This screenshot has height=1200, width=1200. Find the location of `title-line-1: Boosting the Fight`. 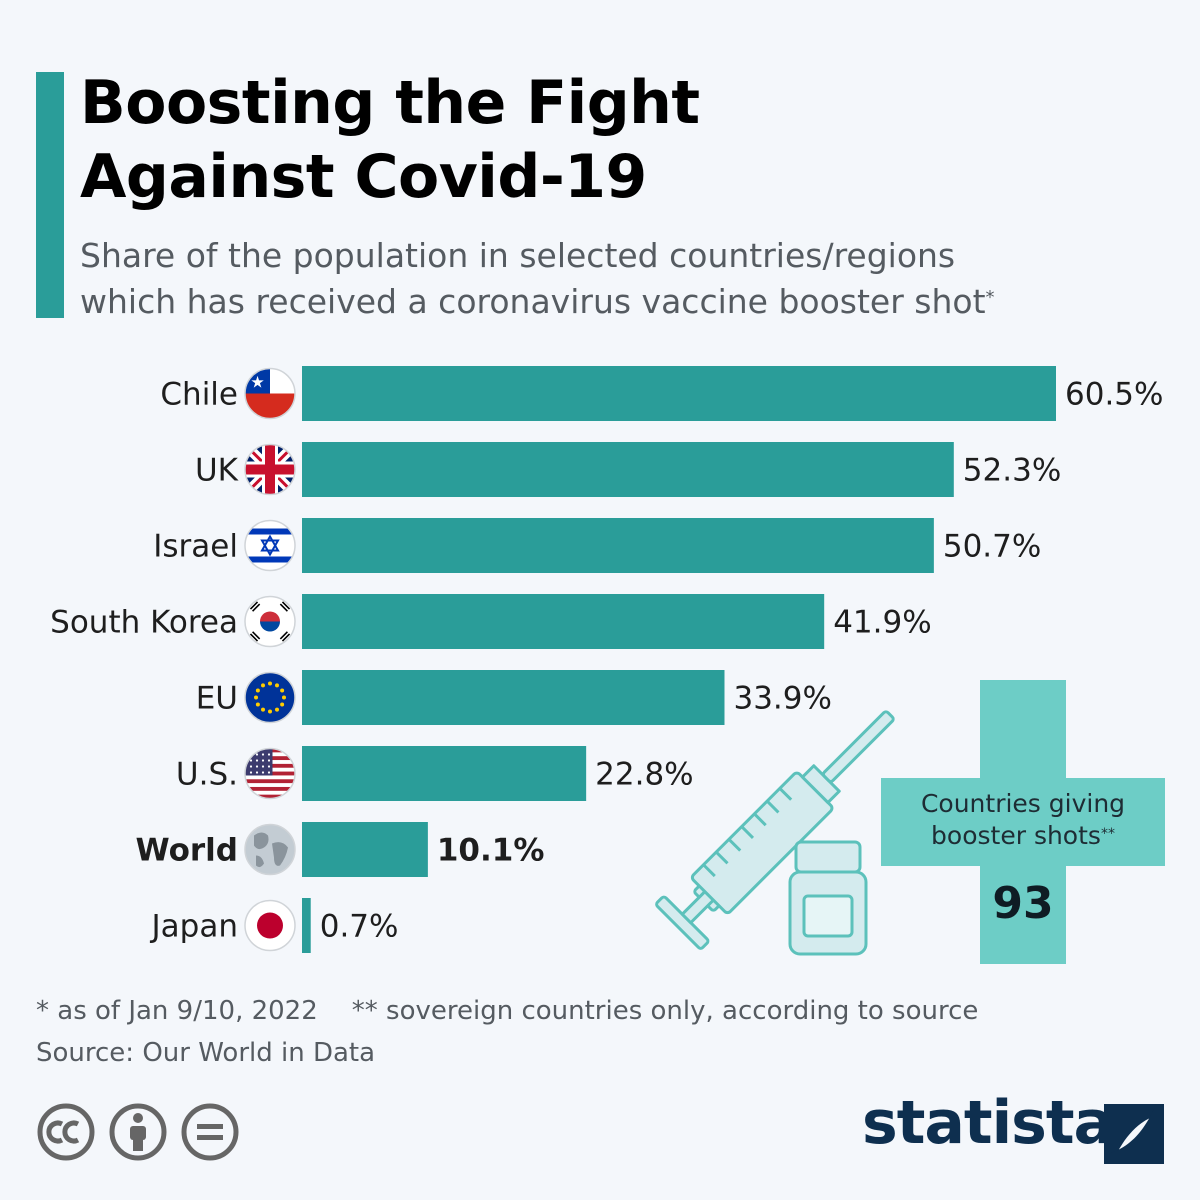

title-line-1: Boosting the Fight is located at coordinates (390, 103).